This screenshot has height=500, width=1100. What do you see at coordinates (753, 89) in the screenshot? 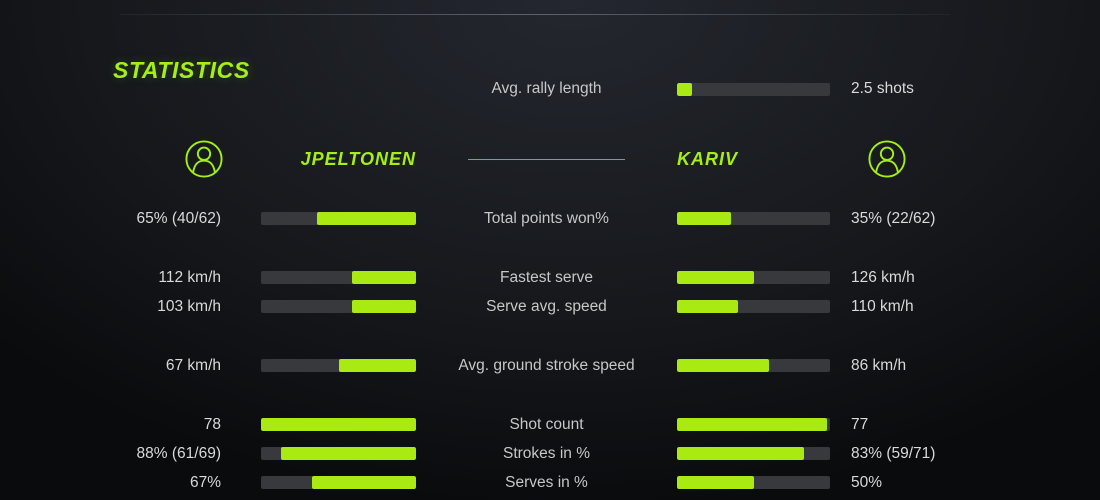
I see `rally-length-bar` at bounding box center [753, 89].